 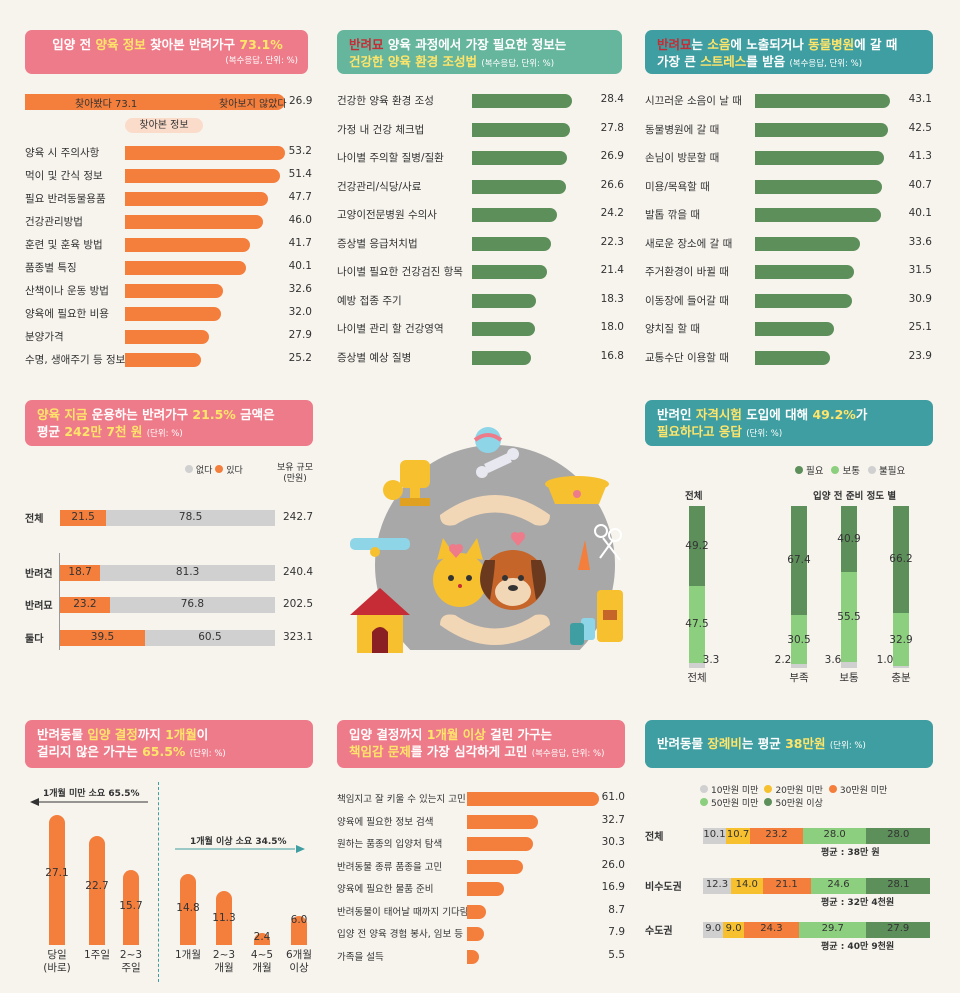 What do you see at coordinates (876, 44) in the screenshot?
I see `p3-title-f: 에 갈 때` at bounding box center [876, 44].